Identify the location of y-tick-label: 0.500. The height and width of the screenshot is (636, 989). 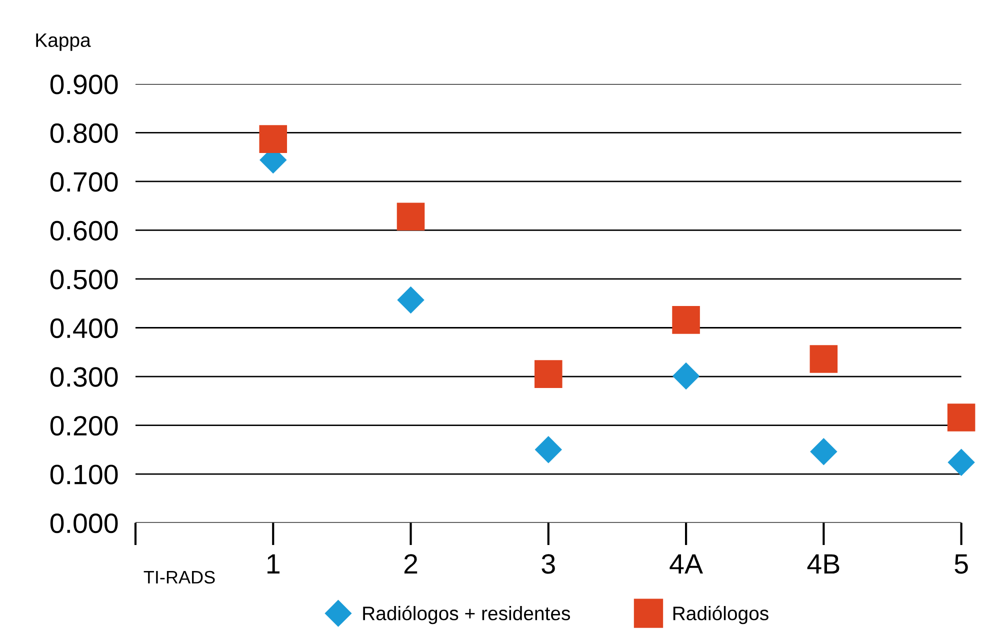
(84, 280).